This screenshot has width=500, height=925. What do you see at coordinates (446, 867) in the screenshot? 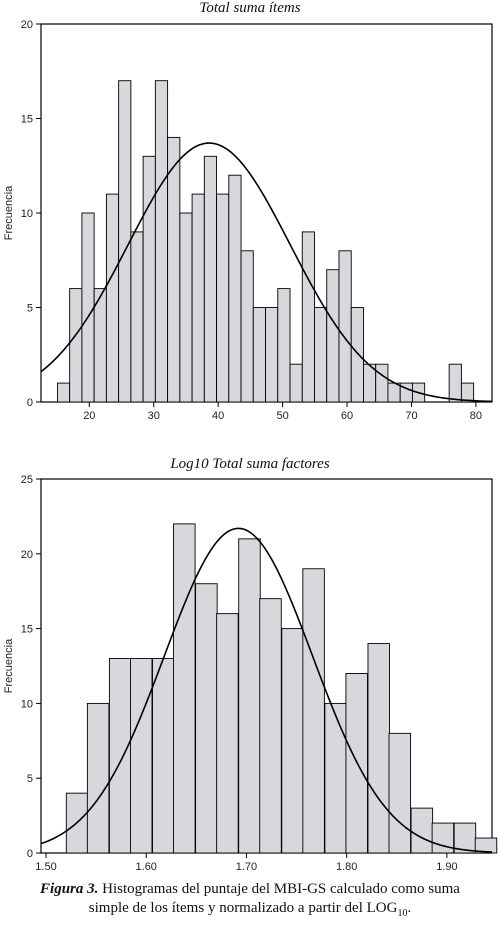
I see `x-tick-label: 1.90` at bounding box center [446, 867].